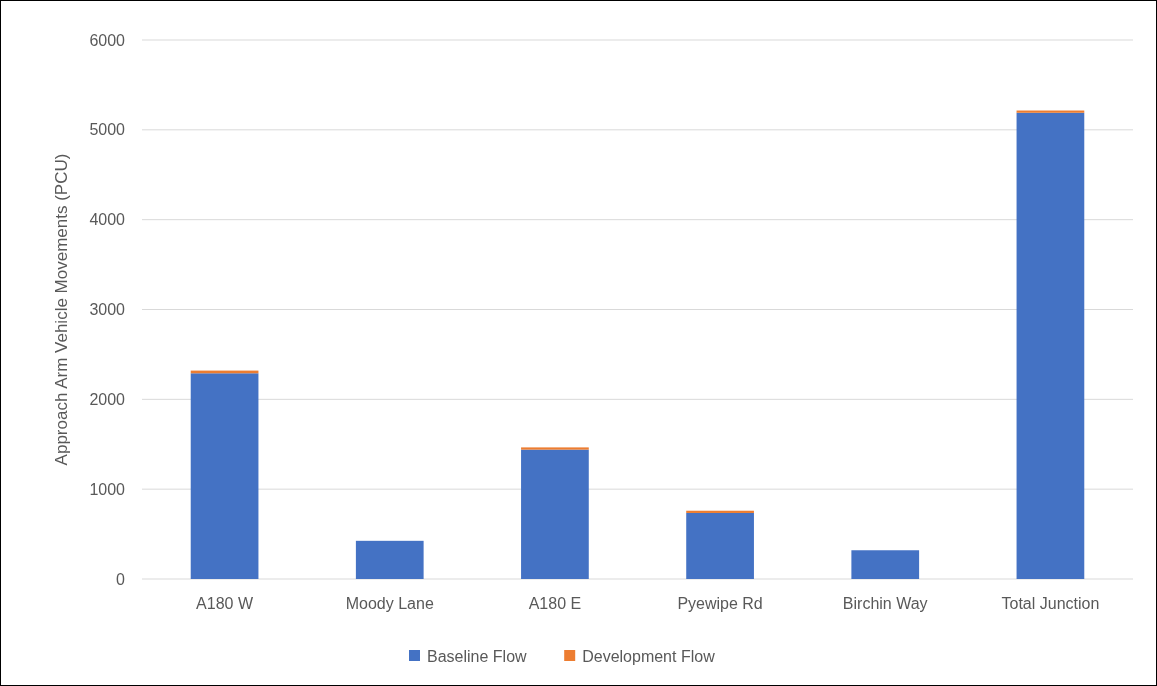 The width and height of the screenshot is (1157, 686). Describe the element at coordinates (121, 579) in the screenshot. I see `y-tick-label: 0` at that location.